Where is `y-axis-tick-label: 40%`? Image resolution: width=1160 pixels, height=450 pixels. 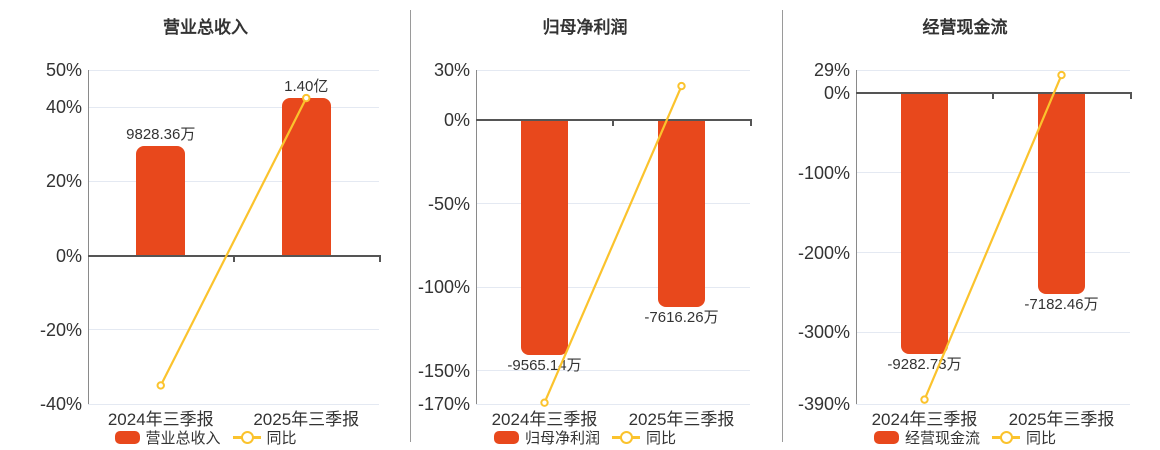
y-axis-tick-label: 40% is located at coordinates (63, 107).